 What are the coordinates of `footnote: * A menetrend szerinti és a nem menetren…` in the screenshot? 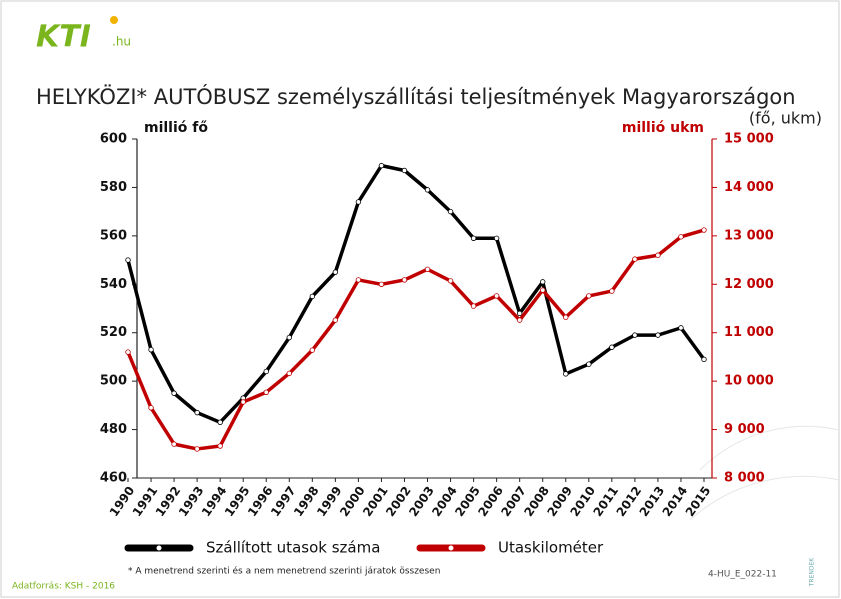 It's located at (284, 571).